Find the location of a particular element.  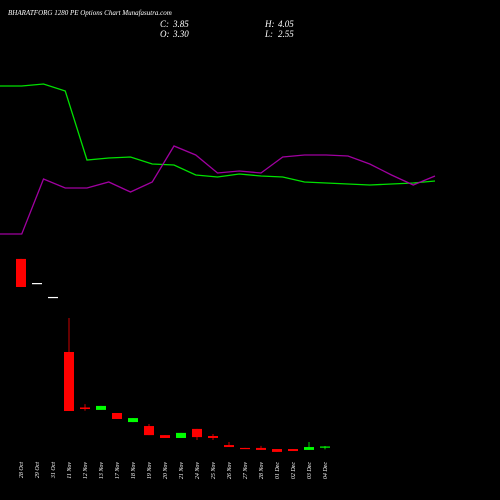

x-tick-label: 31 Oct is located at coordinates (54, 470).